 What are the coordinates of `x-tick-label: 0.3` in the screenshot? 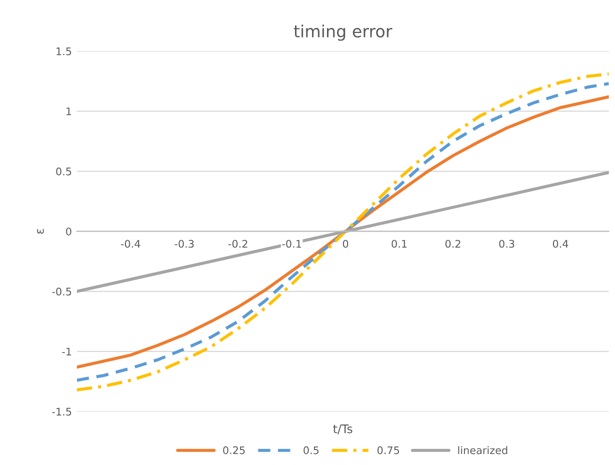 It's located at (506, 244).